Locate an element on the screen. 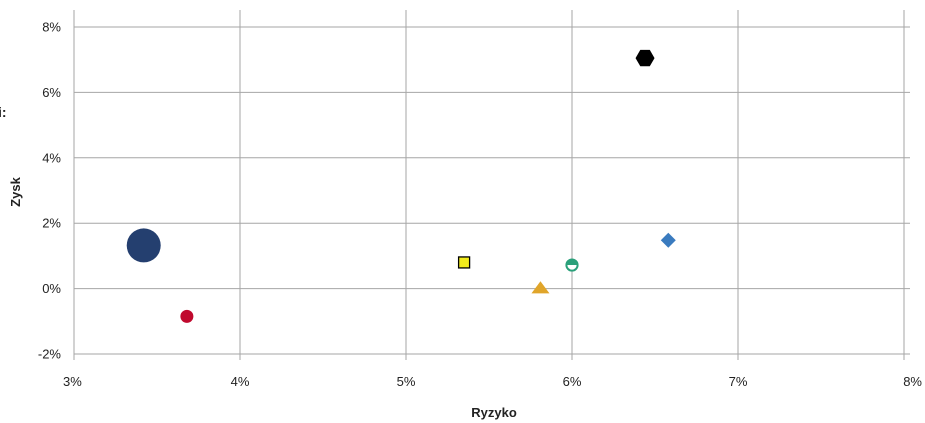  x-tick-label: 6% is located at coordinates (572, 381).